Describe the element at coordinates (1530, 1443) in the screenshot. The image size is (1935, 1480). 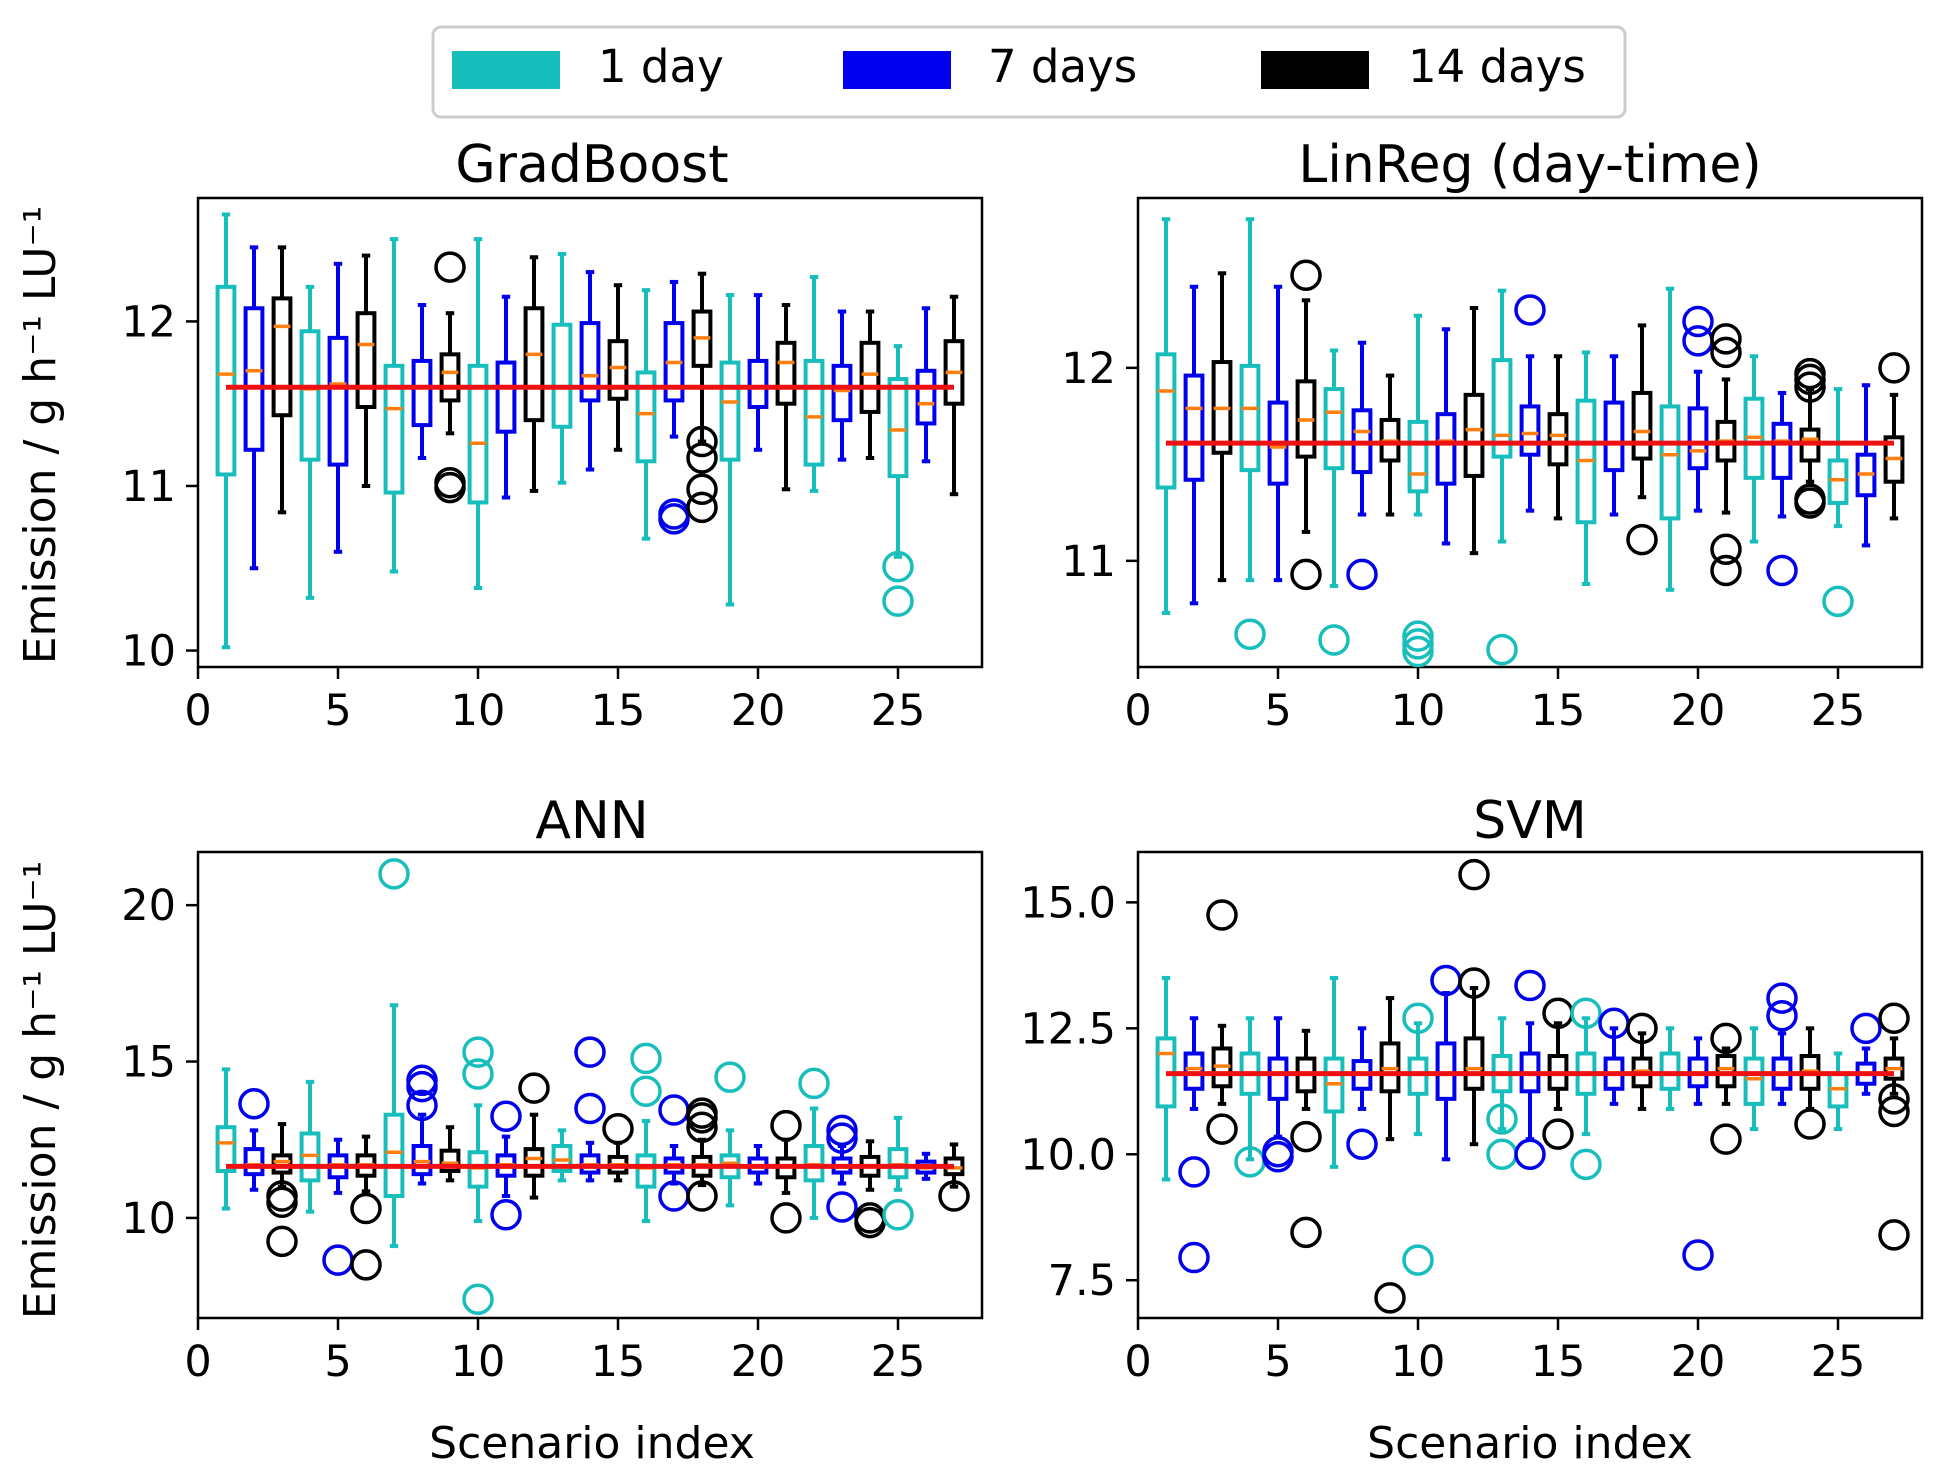
I see `x-axis-label-right: Scenario index` at that location.